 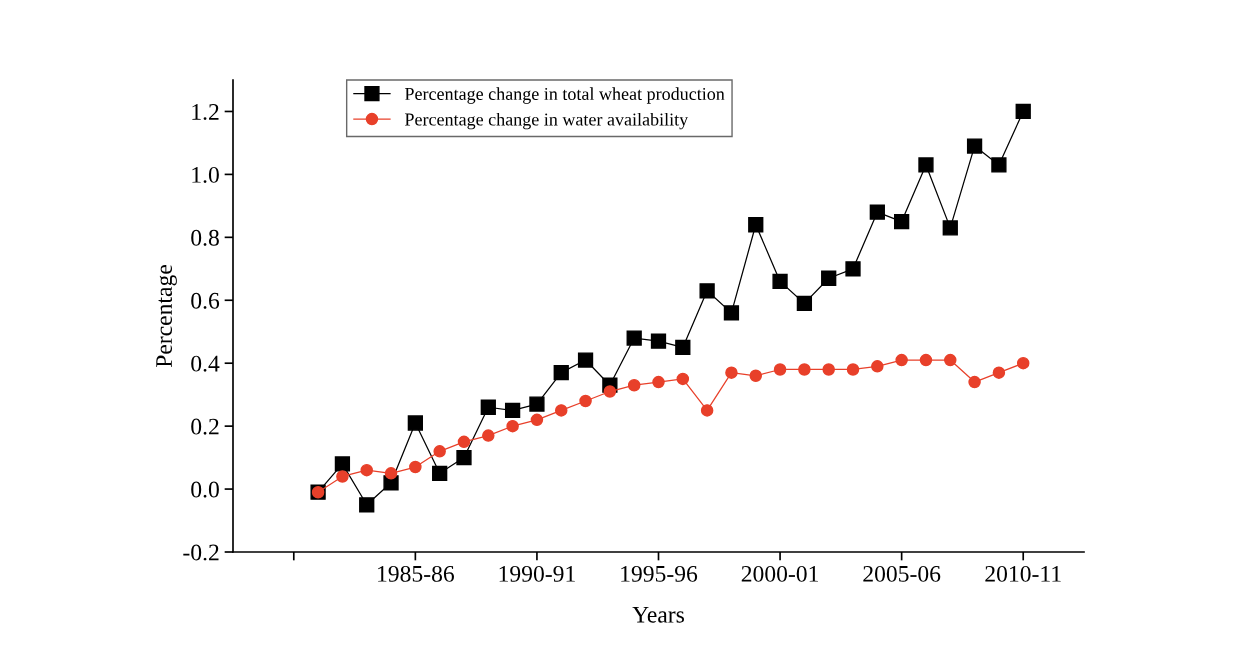 I want to click on y-tick-label: -0.2, so click(x=201, y=552).